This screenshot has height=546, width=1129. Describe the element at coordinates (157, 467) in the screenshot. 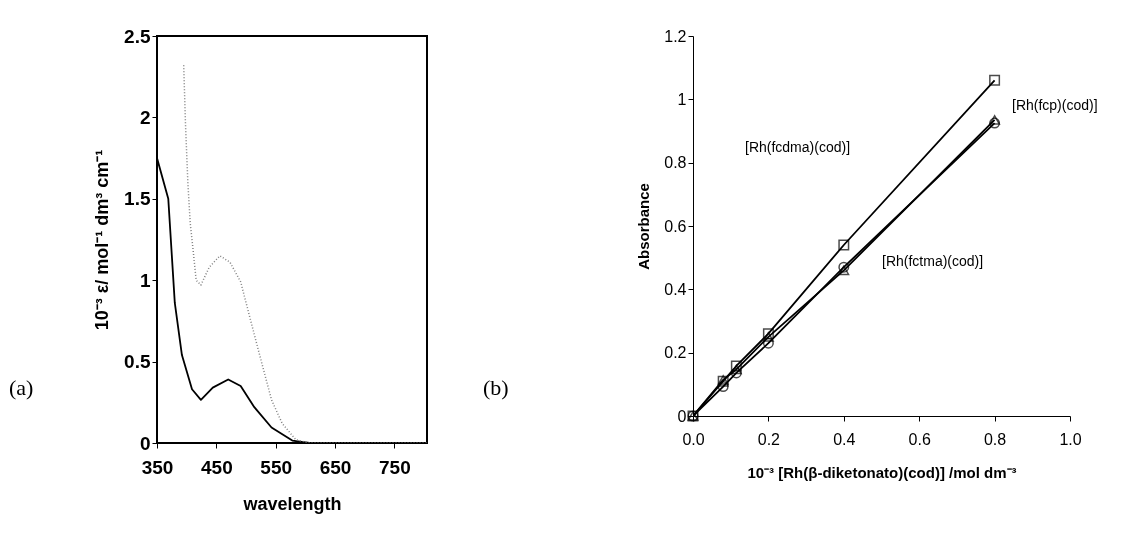

I see `x-tick-label: 350` at that location.